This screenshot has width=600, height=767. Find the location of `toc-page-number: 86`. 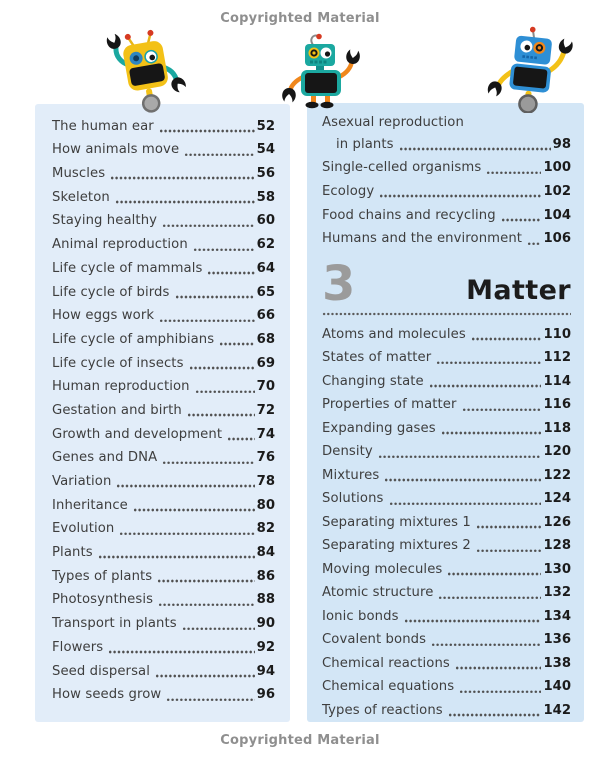

toc-page-number: 86 is located at coordinates (265, 576).